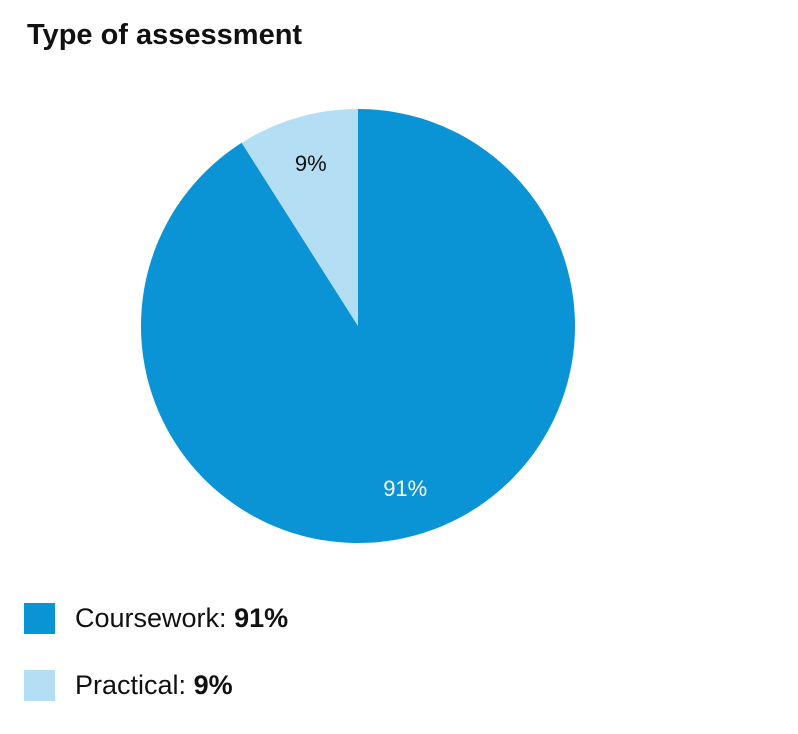  I want to click on legend-label-coursework: Coursework:, so click(151, 618).